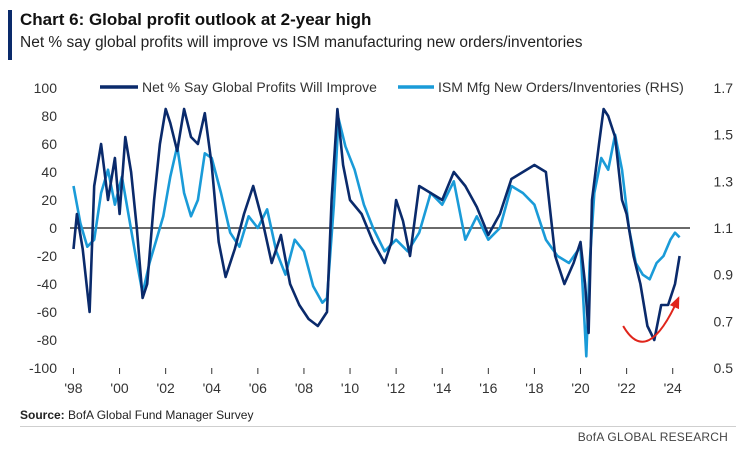 This screenshot has width=740, height=450. Describe the element at coordinates (49, 200) in the screenshot. I see `y-tick-left: 20` at that location.